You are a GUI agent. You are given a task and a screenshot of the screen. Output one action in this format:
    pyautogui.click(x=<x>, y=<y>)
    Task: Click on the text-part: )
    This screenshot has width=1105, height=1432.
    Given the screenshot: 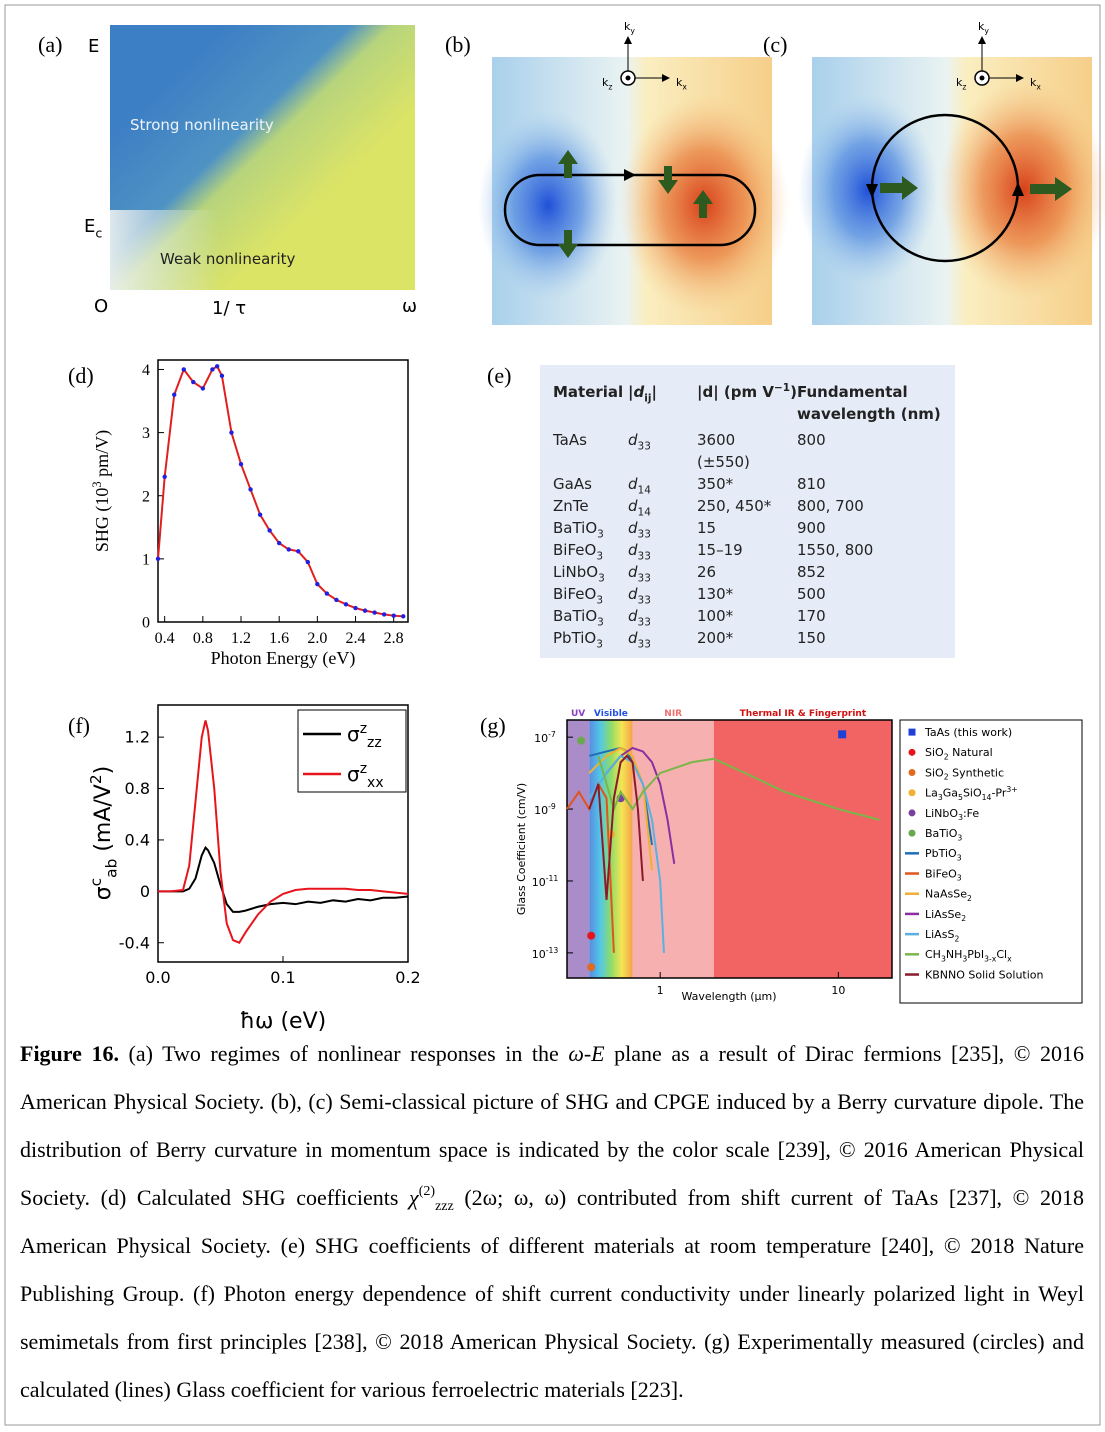 What is the action you would take?
    pyautogui.click(x=793, y=392)
    